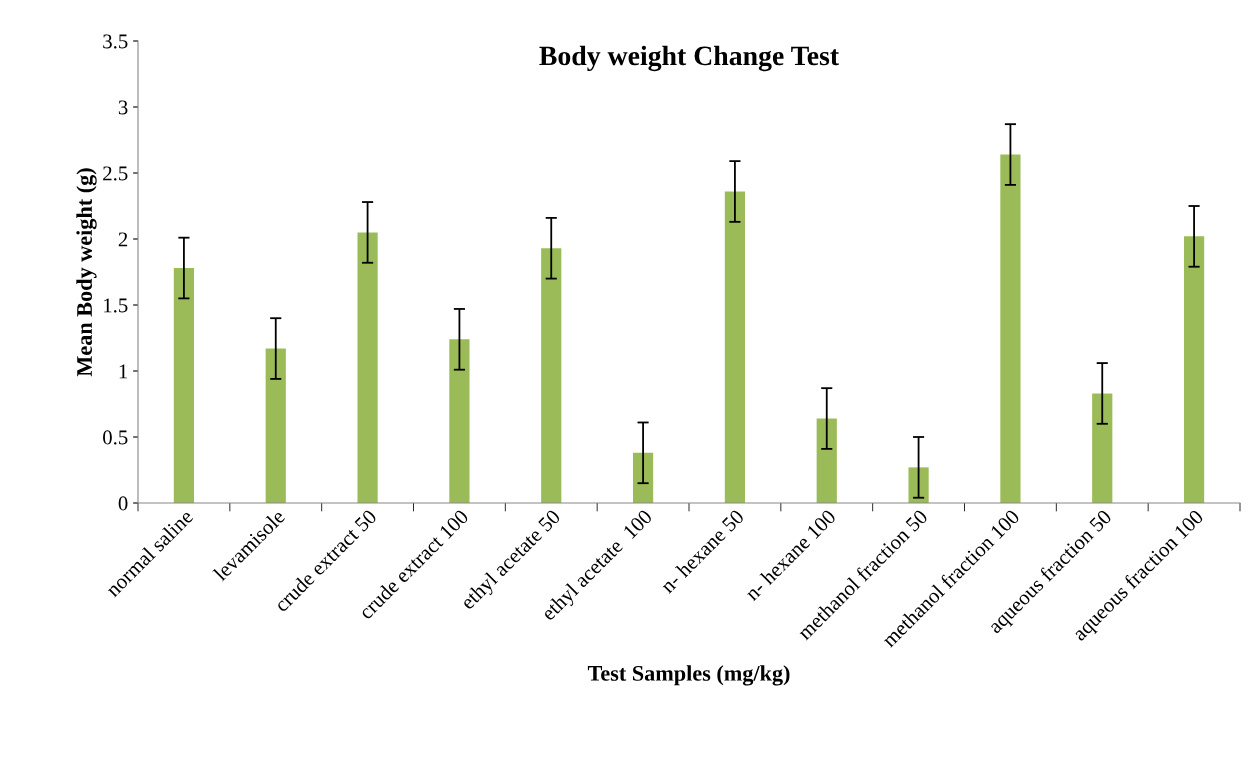  I want to click on y-tick-label: 3, so click(123, 107).